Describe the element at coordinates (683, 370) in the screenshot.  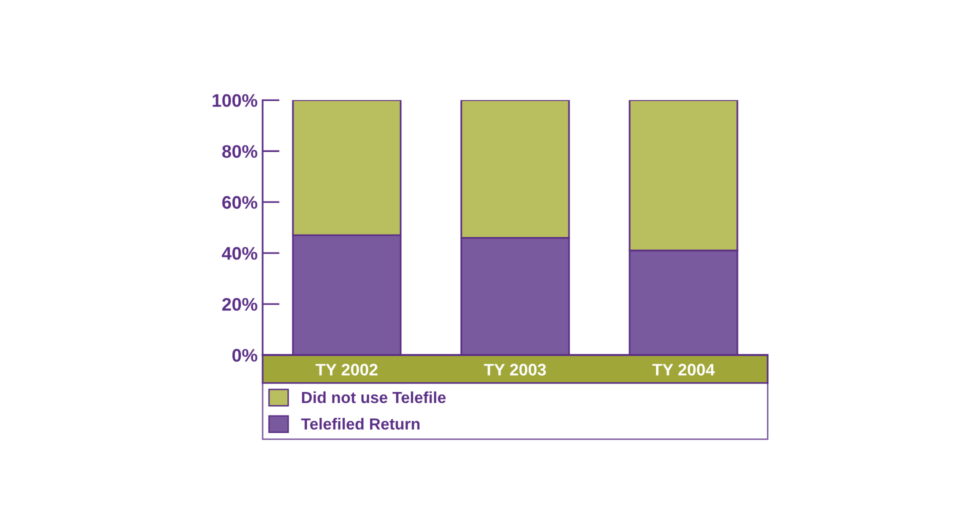
I see `x-tick-label: TY 2004` at that location.